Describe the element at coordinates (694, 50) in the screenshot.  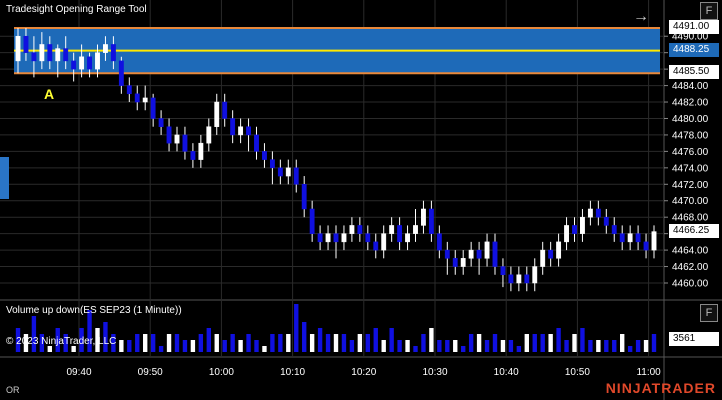
I see `price-tag-mid: 4488.25` at that location.